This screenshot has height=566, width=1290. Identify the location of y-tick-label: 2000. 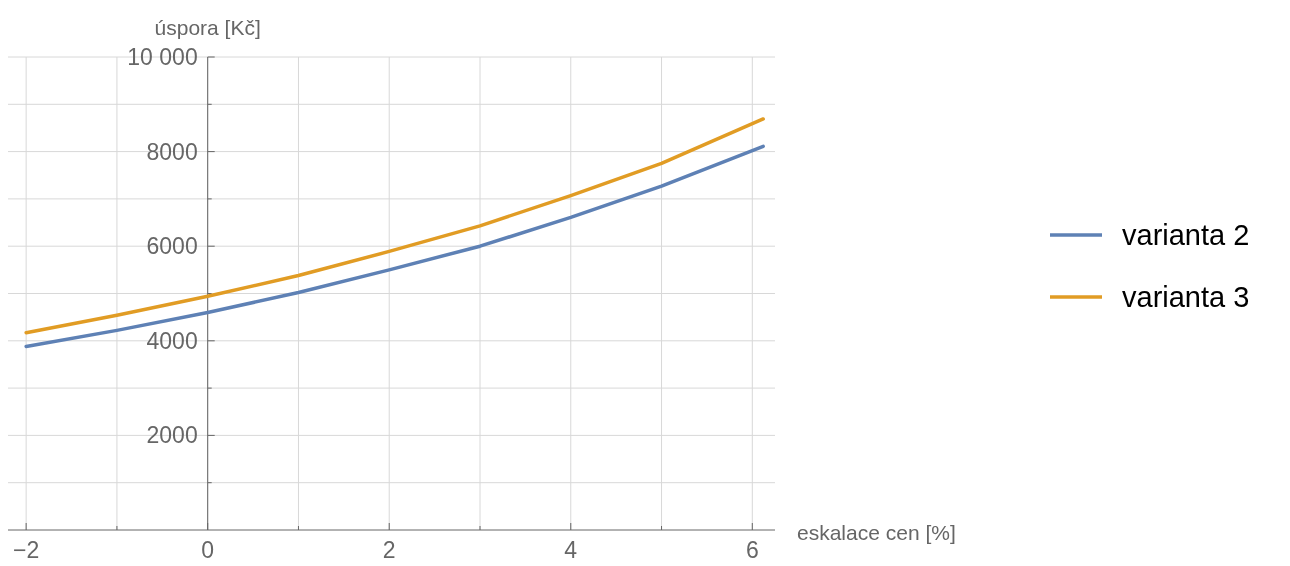
(172, 435).